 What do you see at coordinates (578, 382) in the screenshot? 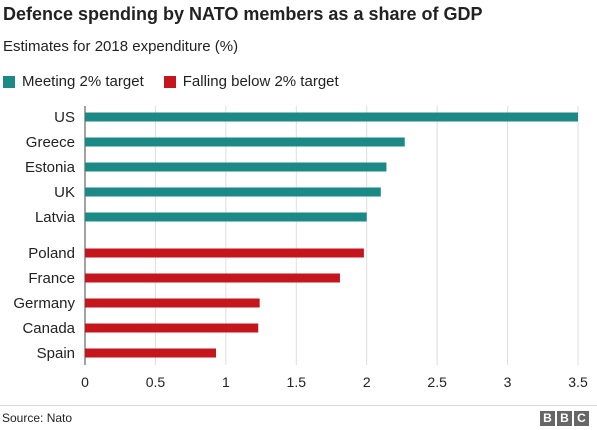
I see `x-tick-label: 3.5` at bounding box center [578, 382].